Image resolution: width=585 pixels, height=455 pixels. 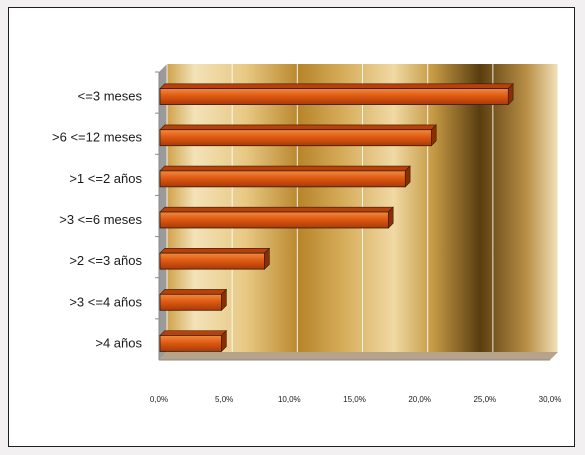 What do you see at coordinates (419, 399) in the screenshot?
I see `x-tick-label: 20,0%` at bounding box center [419, 399].